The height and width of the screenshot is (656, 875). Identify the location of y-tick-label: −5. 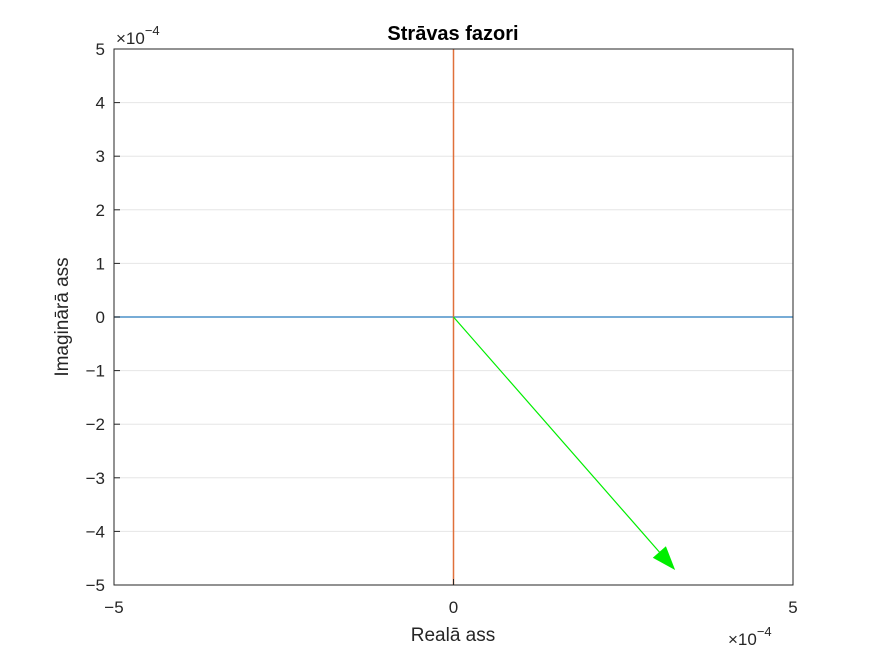
(95, 585).